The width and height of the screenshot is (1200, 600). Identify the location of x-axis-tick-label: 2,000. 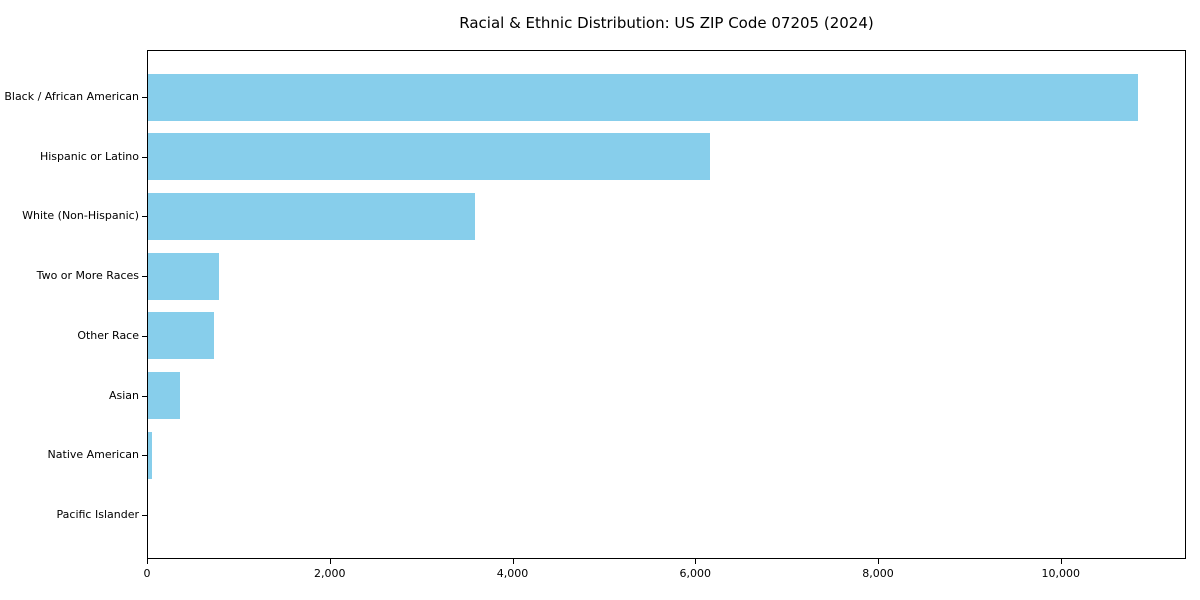
(330, 573).